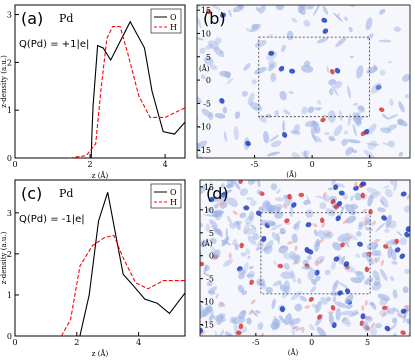 This screenshot has height=360, width=415. Describe the element at coordinates (122, 285) in the screenshot. I see `data-line` at that location.